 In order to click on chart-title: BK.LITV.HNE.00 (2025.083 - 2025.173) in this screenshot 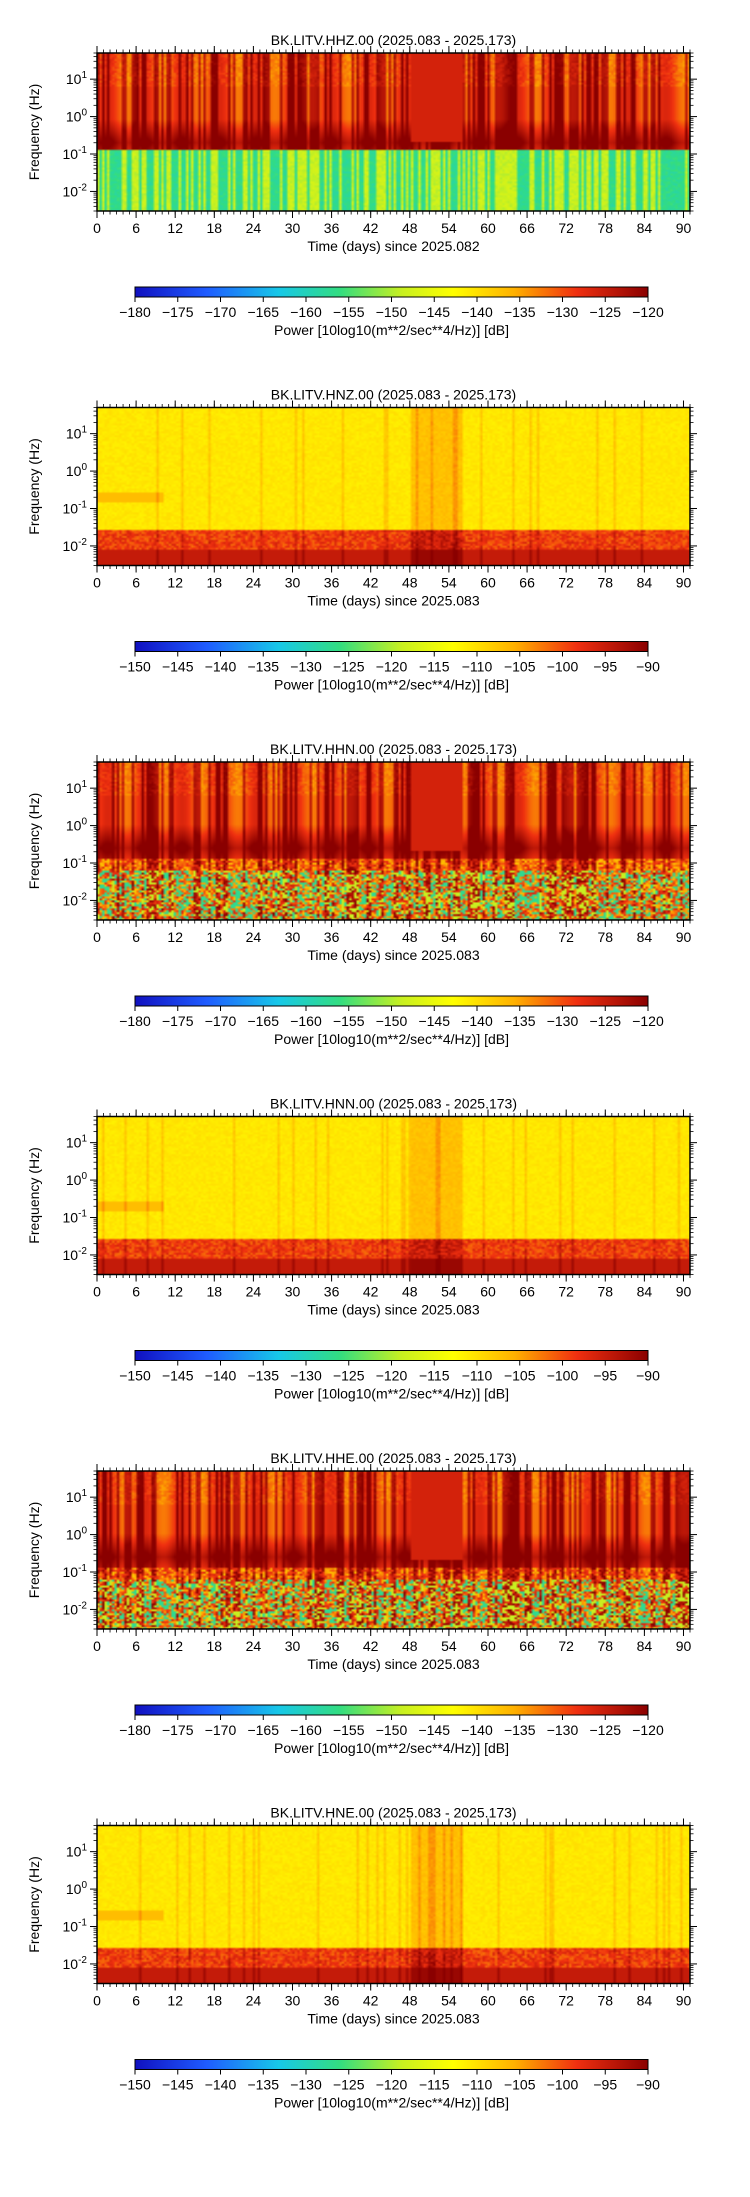, I will do `click(393, 1813)`.